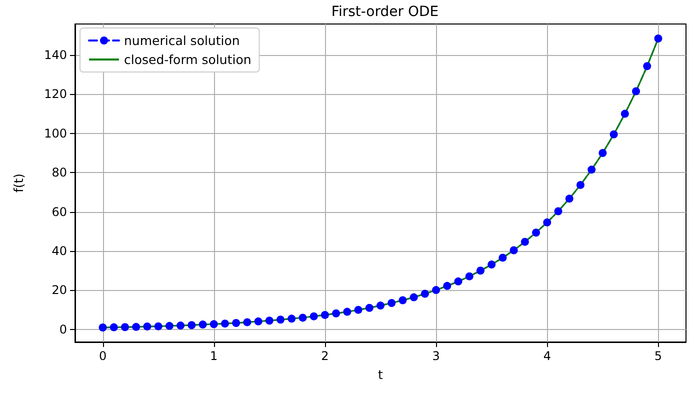 This screenshot has height=393, width=695. I want to click on x-tick-label: 4, so click(547, 356).